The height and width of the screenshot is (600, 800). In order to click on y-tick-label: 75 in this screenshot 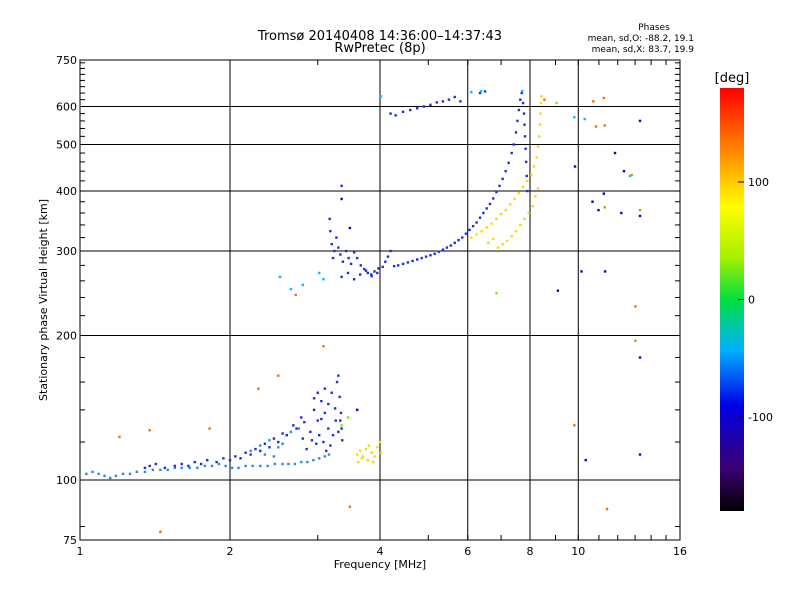, I will do `click(70, 540)`.